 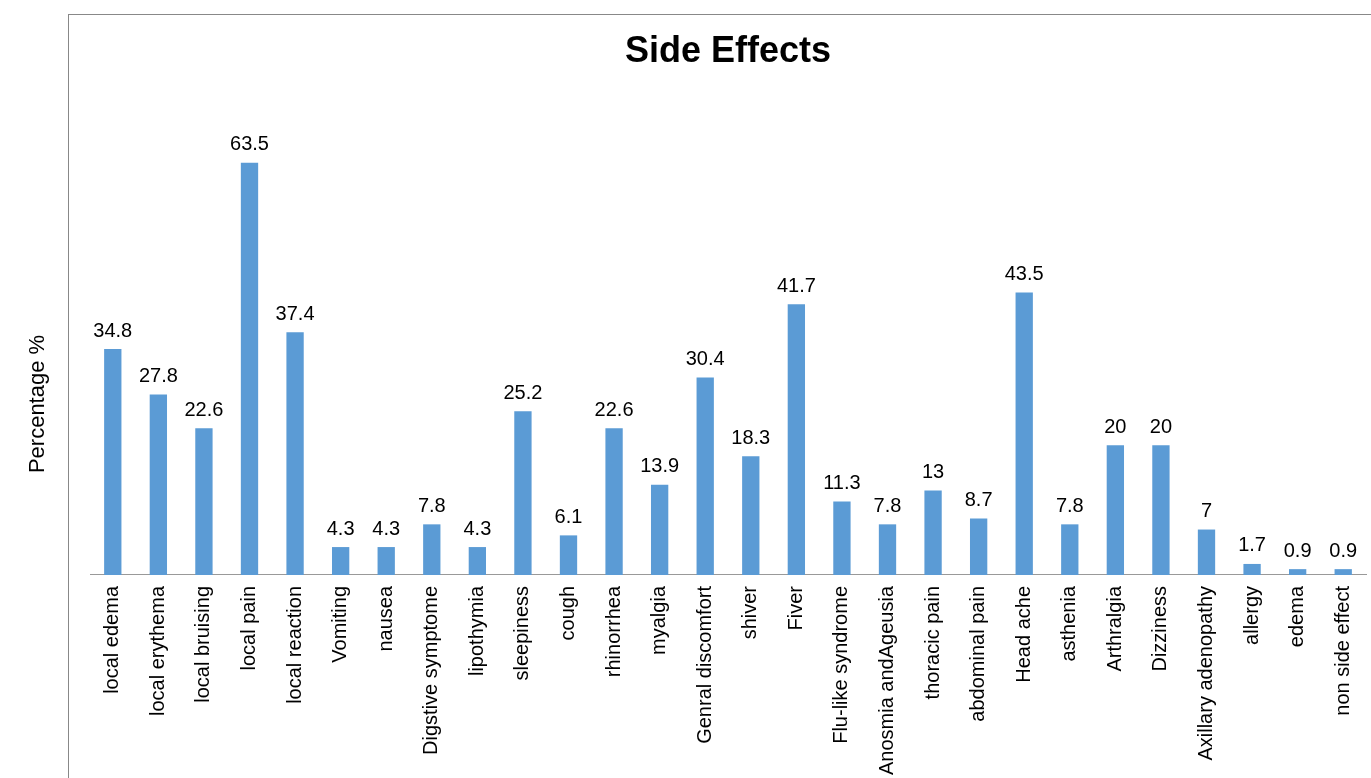 What do you see at coordinates (248, 628) in the screenshot?
I see `x-tick-label: local pain` at bounding box center [248, 628].